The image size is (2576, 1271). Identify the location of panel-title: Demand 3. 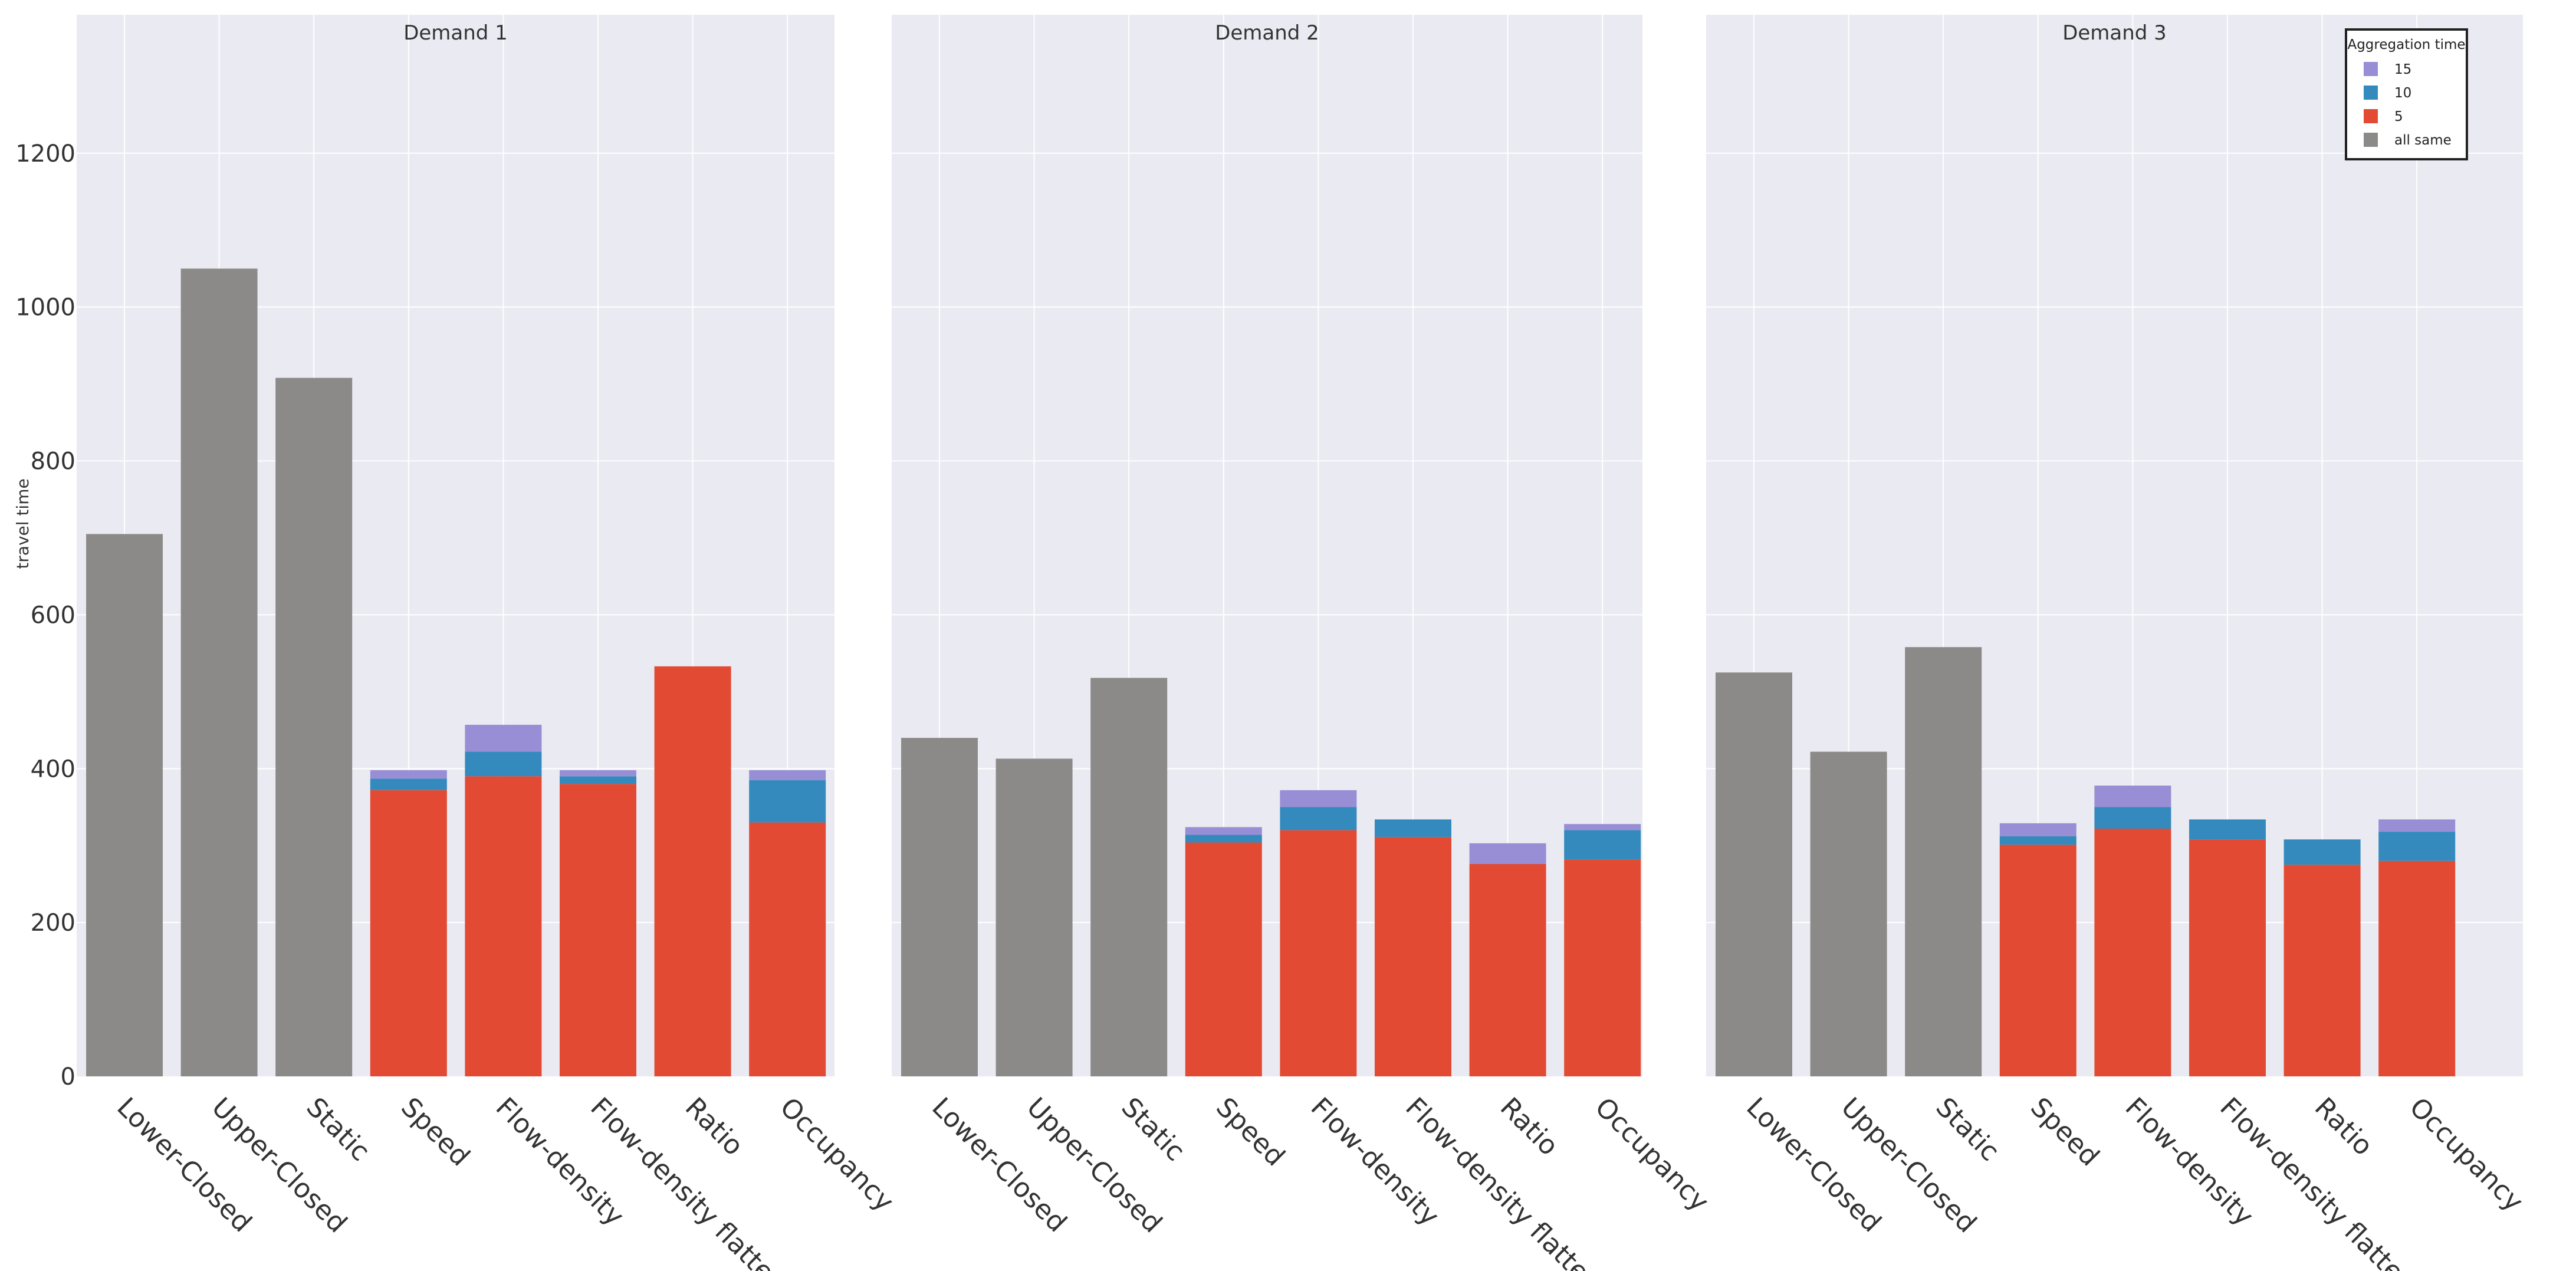
(2114, 33).